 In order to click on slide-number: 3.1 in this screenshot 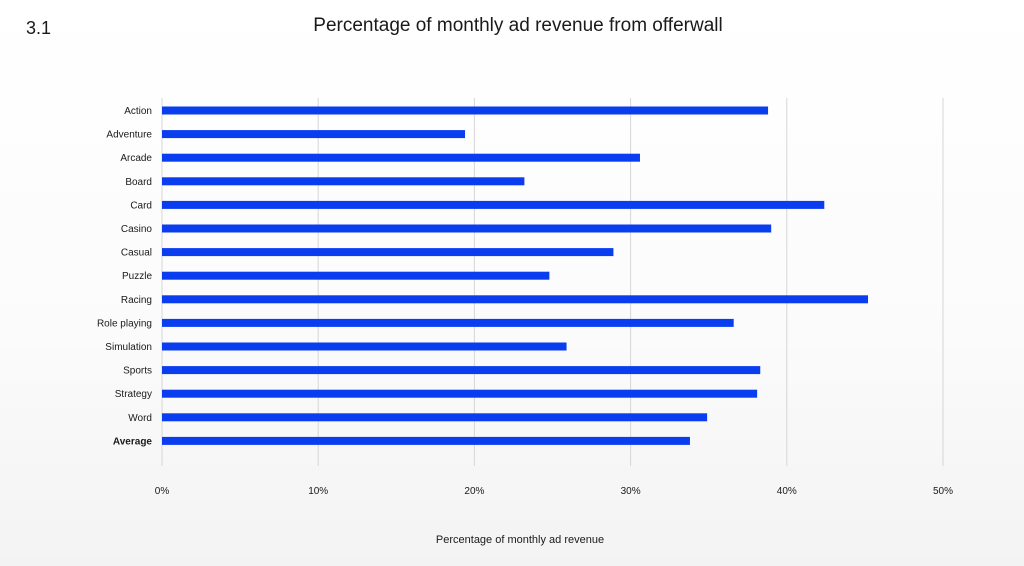, I will do `click(39, 28)`.